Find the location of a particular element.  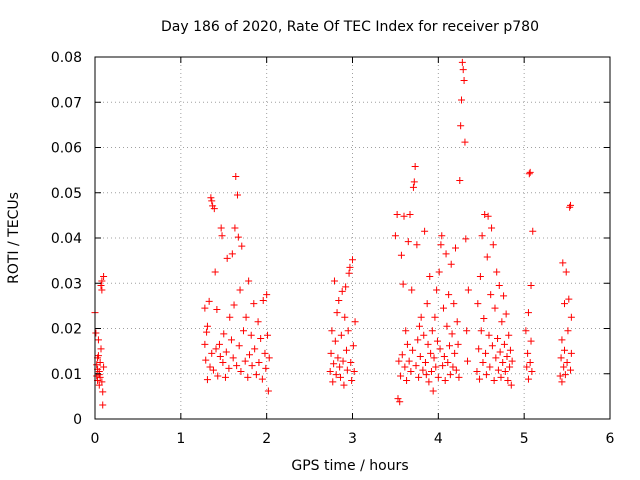

y-tick-label: 0.03 is located at coordinates (66, 284).